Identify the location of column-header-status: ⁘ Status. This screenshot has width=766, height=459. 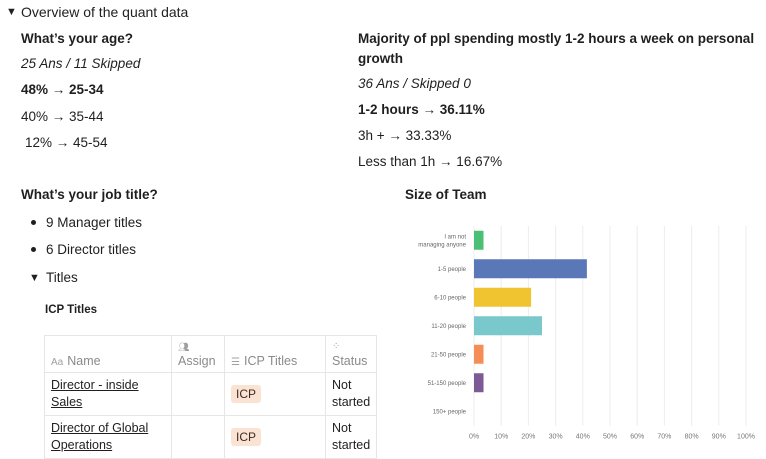
(351, 354).